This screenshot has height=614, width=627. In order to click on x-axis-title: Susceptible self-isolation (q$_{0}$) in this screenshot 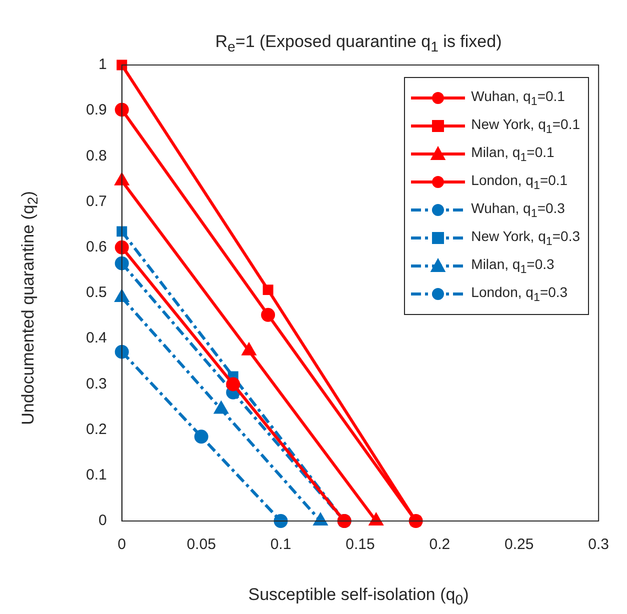, I will do `click(358, 596)`.